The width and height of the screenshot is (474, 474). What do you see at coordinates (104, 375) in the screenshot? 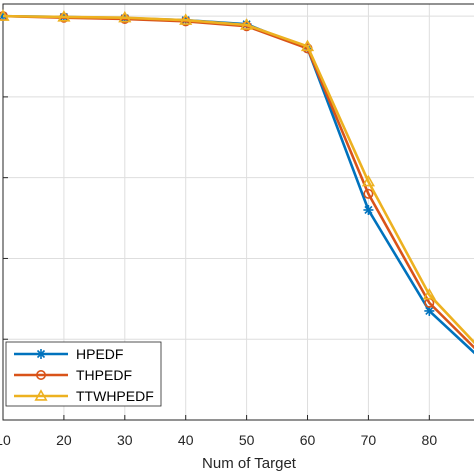
I see `legend-label: THPEDF` at bounding box center [104, 375].